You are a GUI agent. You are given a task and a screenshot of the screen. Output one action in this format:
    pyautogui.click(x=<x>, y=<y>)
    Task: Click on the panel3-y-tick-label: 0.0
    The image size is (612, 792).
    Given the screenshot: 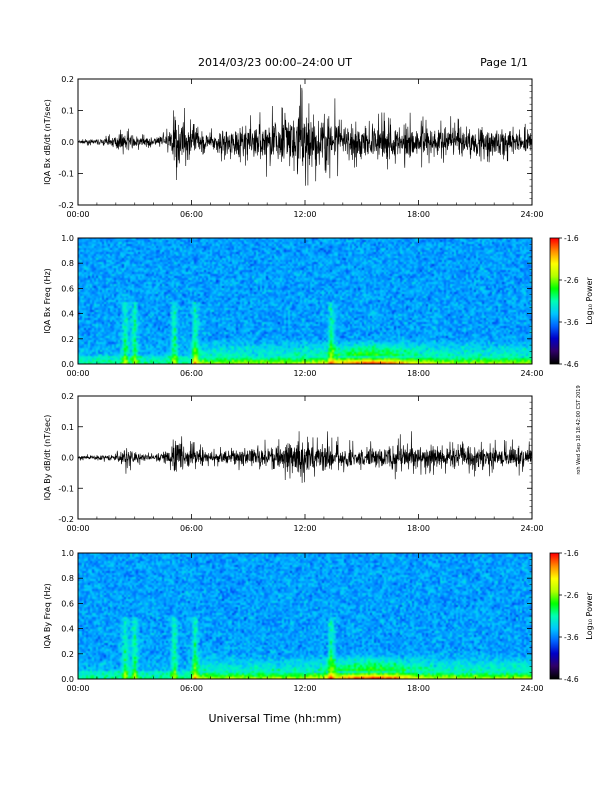 What is the action you would take?
    pyautogui.click(x=67, y=458)
    